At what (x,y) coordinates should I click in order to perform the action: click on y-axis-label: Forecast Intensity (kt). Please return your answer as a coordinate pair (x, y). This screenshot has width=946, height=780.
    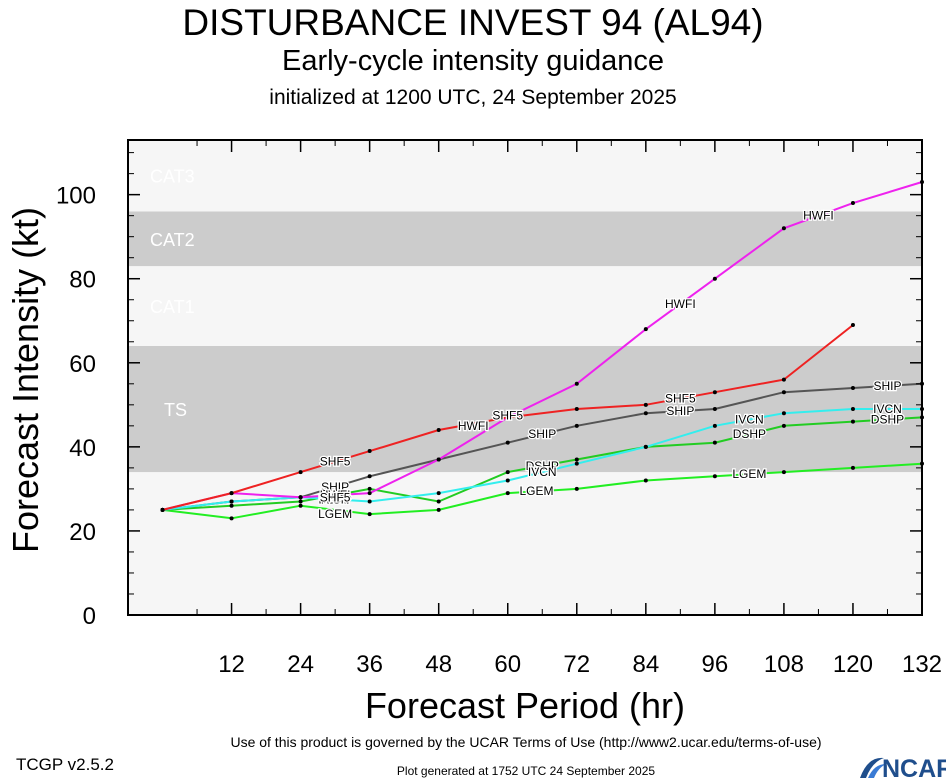
    Looking at the image, I should click on (25, 380).